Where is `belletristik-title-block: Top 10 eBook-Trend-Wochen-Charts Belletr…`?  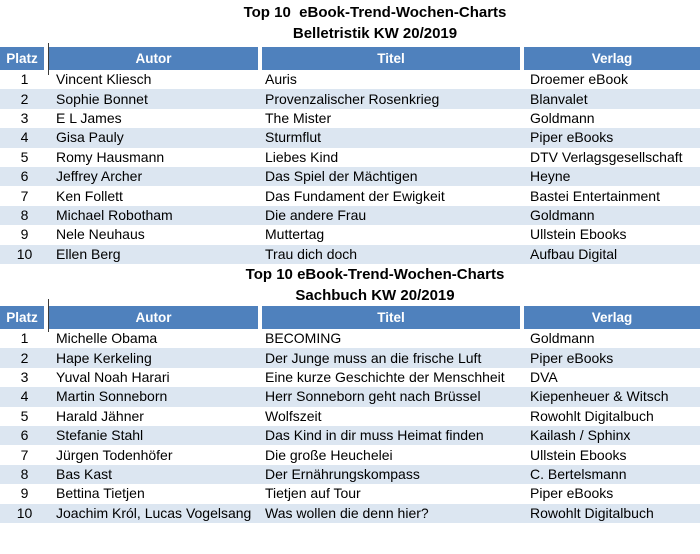 belletristik-title-block: Top 10 eBook-Trend-Wochen-Charts Belletr… is located at coordinates (350, 23).